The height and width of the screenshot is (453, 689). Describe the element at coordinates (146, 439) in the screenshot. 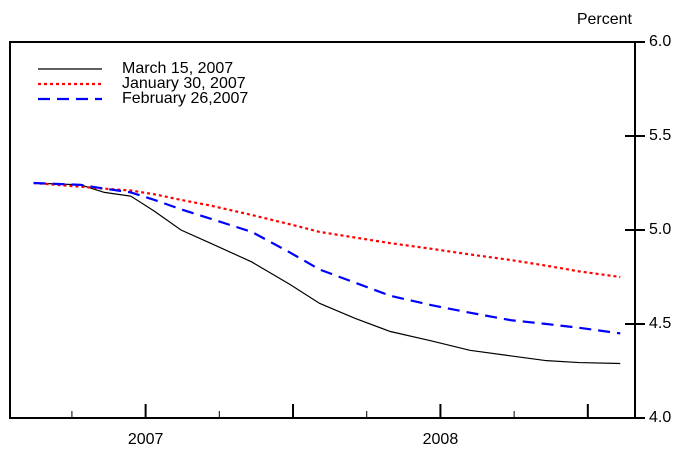

I see `x-tick-label: 2007` at that location.